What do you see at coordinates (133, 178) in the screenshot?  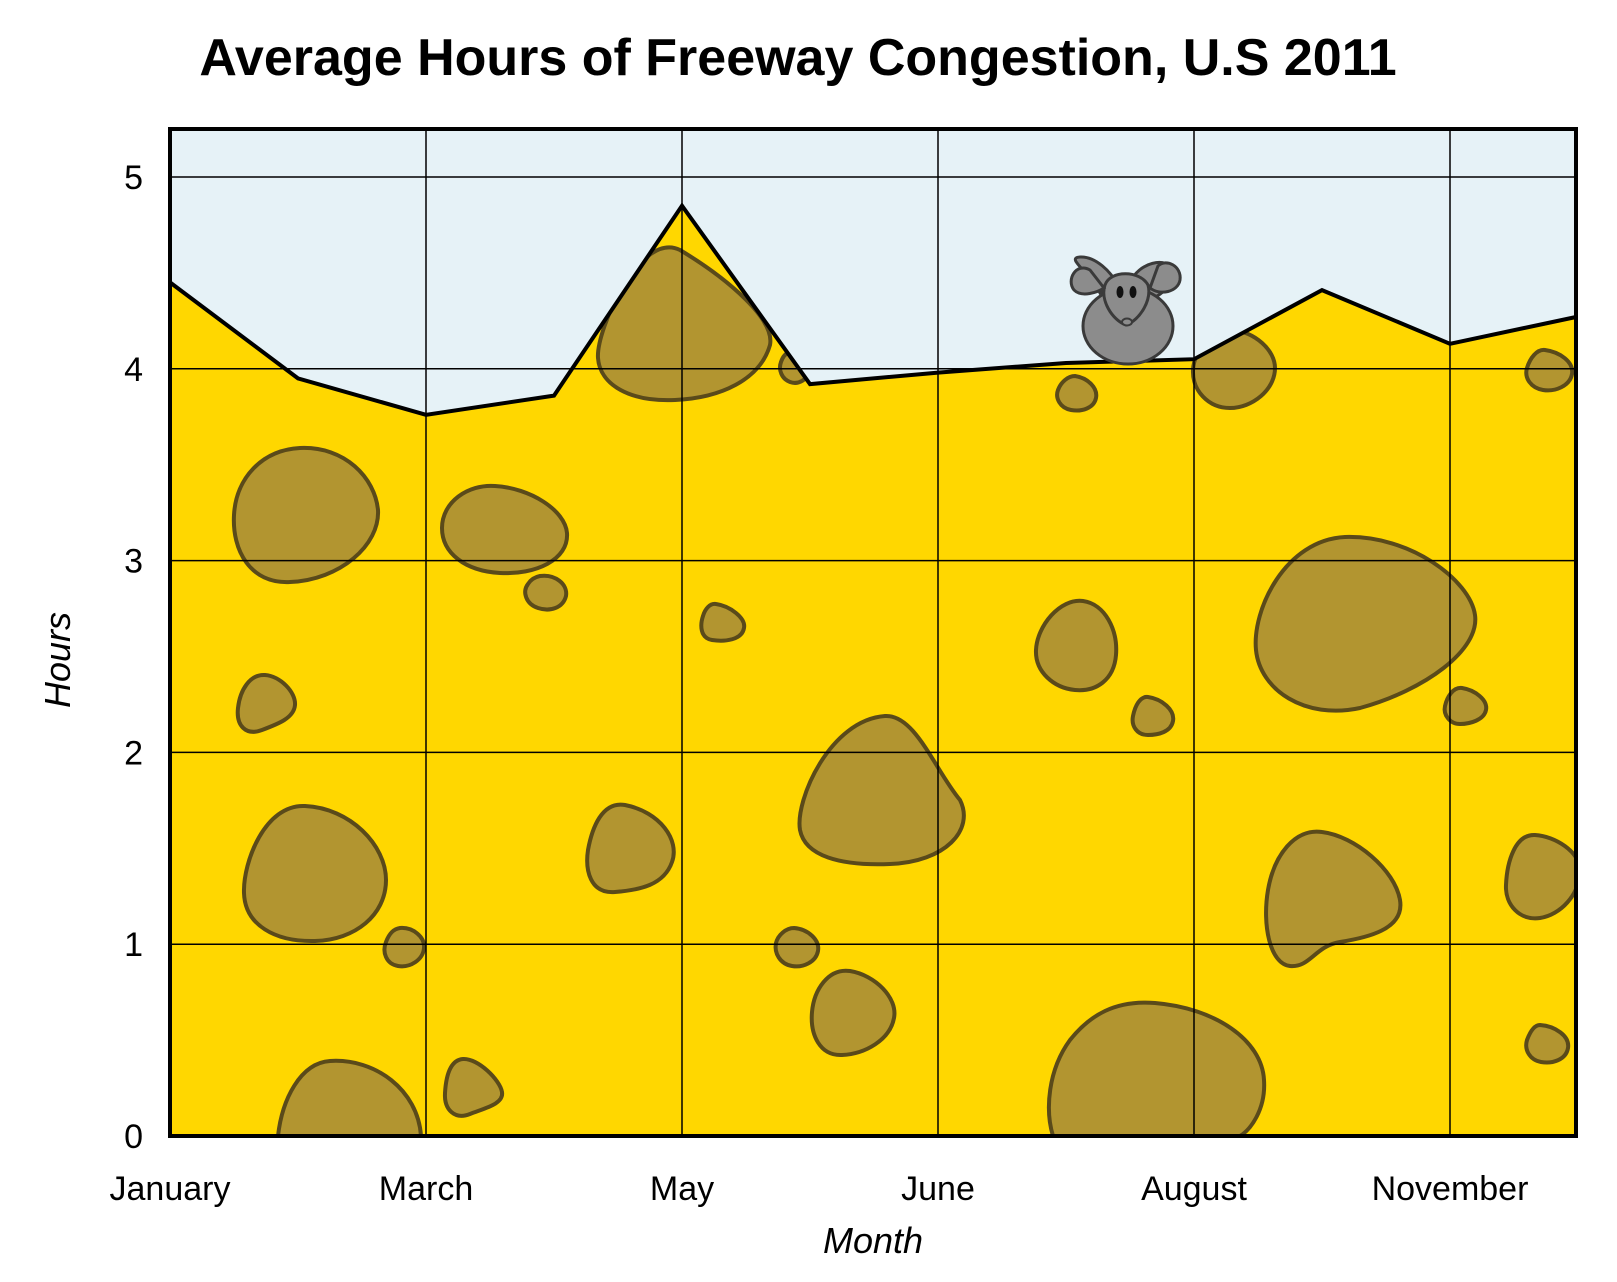 I see `y-tick-label: 5` at bounding box center [133, 178].